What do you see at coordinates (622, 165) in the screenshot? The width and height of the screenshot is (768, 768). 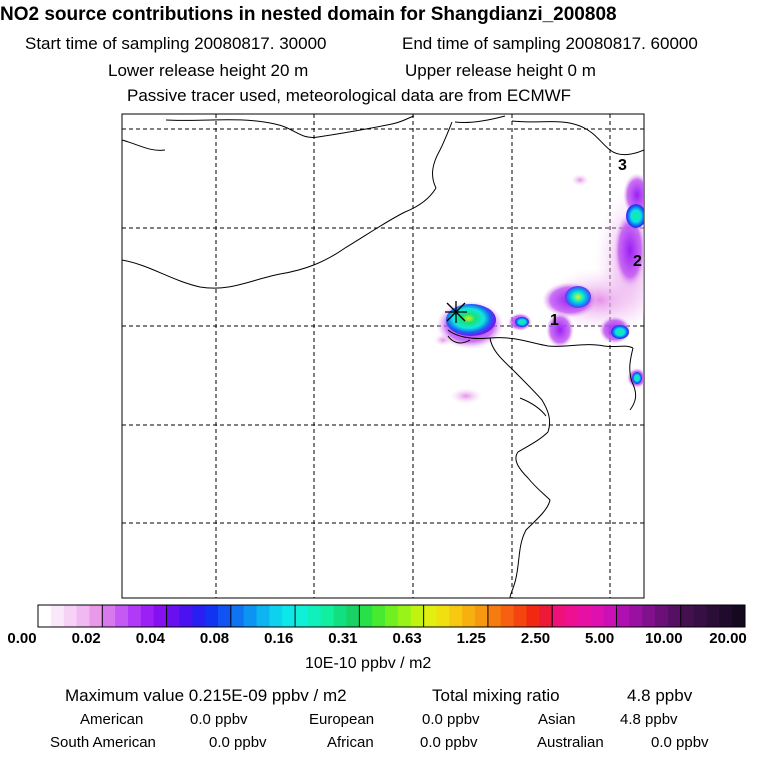 I see `region-label-3: 3` at bounding box center [622, 165].